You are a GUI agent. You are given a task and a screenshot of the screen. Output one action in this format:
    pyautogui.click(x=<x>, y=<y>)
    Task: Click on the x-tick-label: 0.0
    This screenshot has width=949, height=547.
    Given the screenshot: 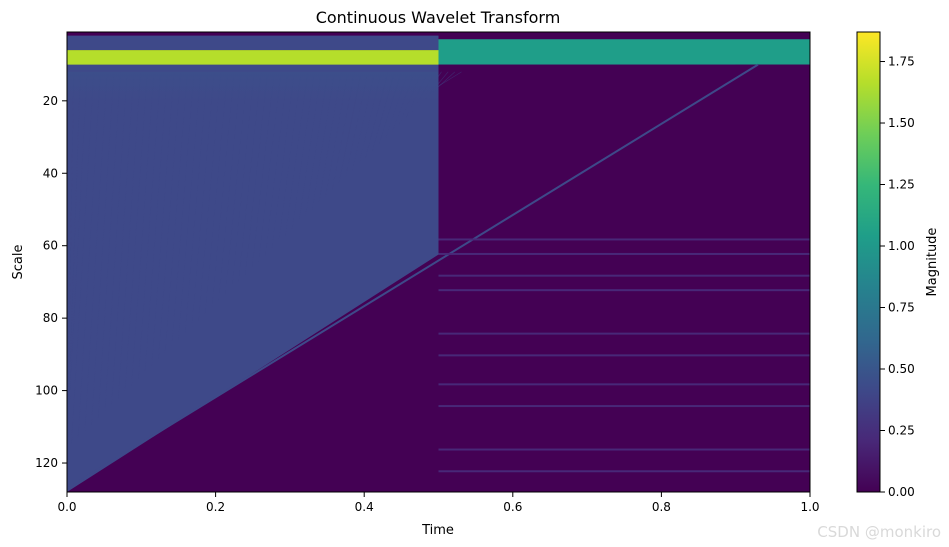 What is the action you would take?
    pyautogui.click(x=66, y=507)
    